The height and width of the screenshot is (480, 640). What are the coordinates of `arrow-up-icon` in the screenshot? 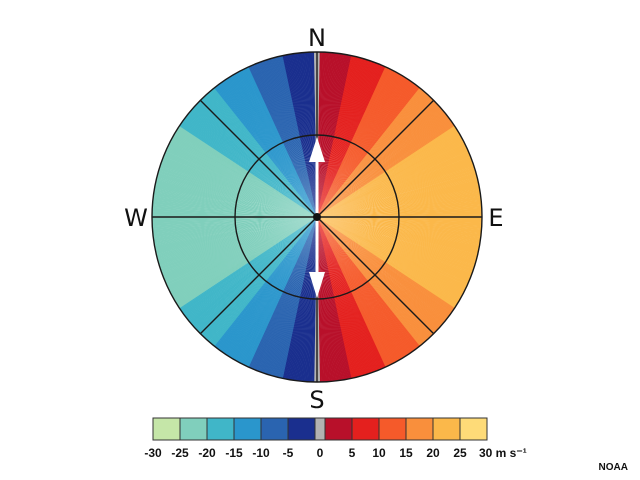 It's located at (317, 149).